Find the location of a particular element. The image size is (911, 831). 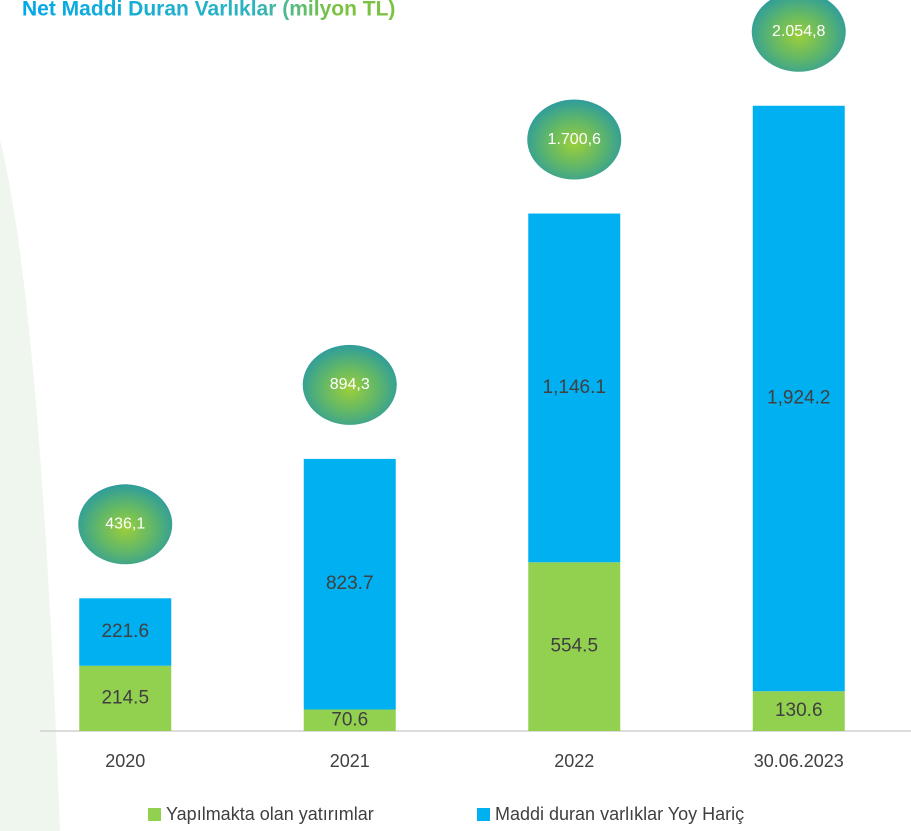

background-shape is located at coordinates (30, 485).